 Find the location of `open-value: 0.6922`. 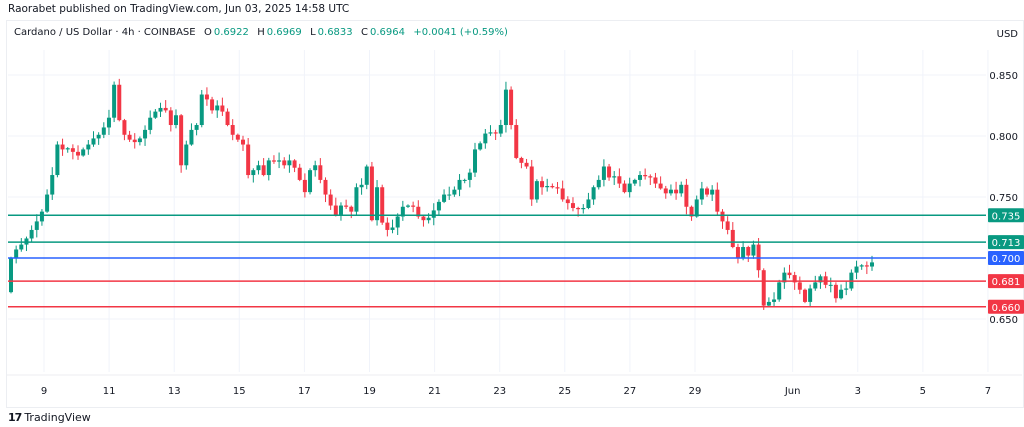

open-value: 0.6922 is located at coordinates (231, 32).